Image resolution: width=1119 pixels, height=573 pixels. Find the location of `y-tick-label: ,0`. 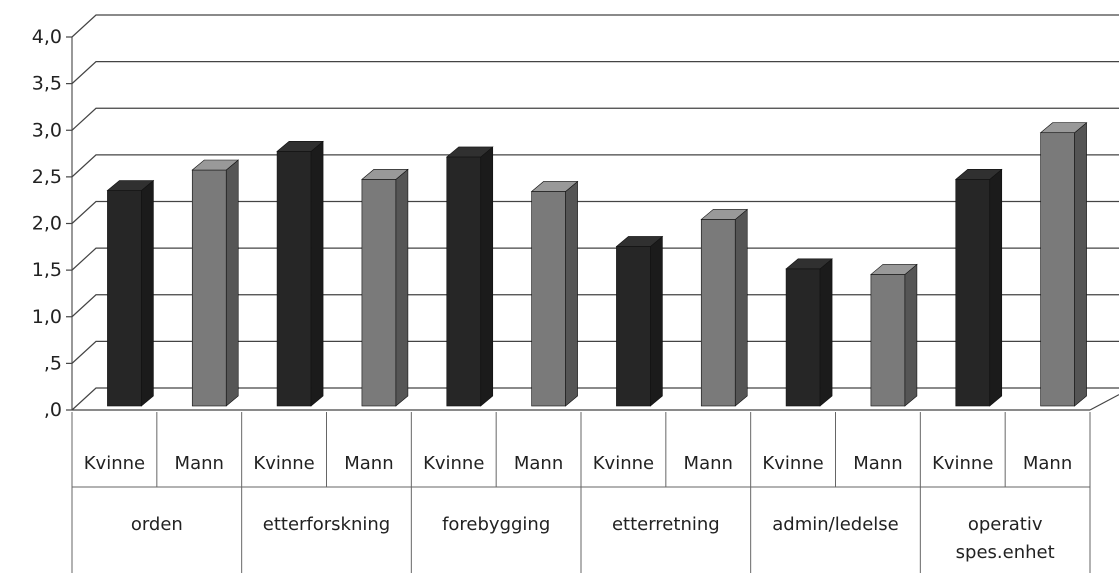

y-tick-label: ,0 is located at coordinates (53, 410).